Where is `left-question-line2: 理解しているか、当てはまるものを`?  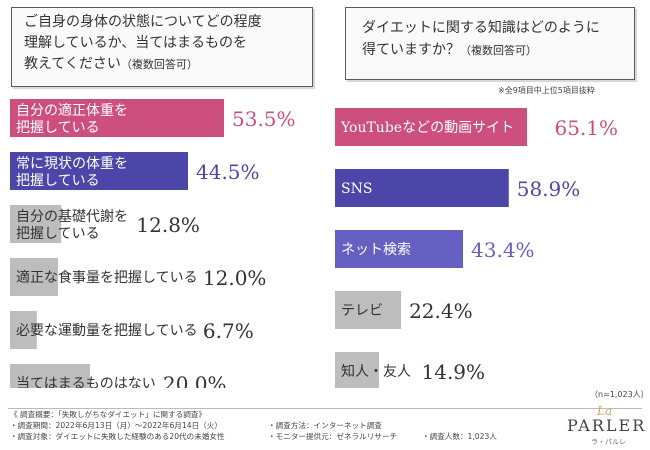
left-question-line2: 理解しているか、当てはまるものを is located at coordinates (136, 43).